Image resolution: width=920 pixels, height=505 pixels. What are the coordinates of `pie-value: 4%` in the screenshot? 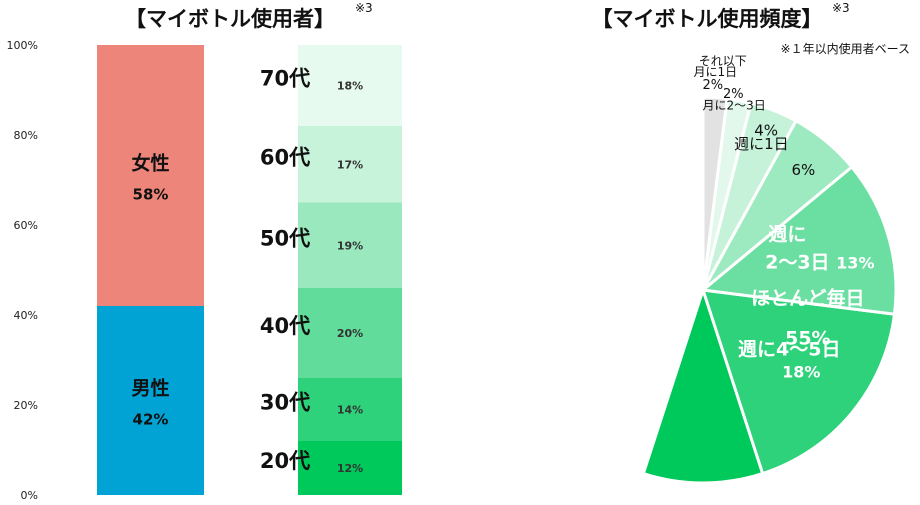 It's located at (766, 131).